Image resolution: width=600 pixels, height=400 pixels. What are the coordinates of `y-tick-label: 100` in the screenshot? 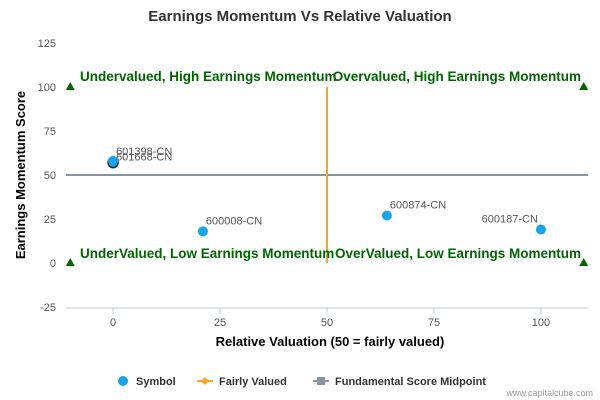 It's located at (47, 88).